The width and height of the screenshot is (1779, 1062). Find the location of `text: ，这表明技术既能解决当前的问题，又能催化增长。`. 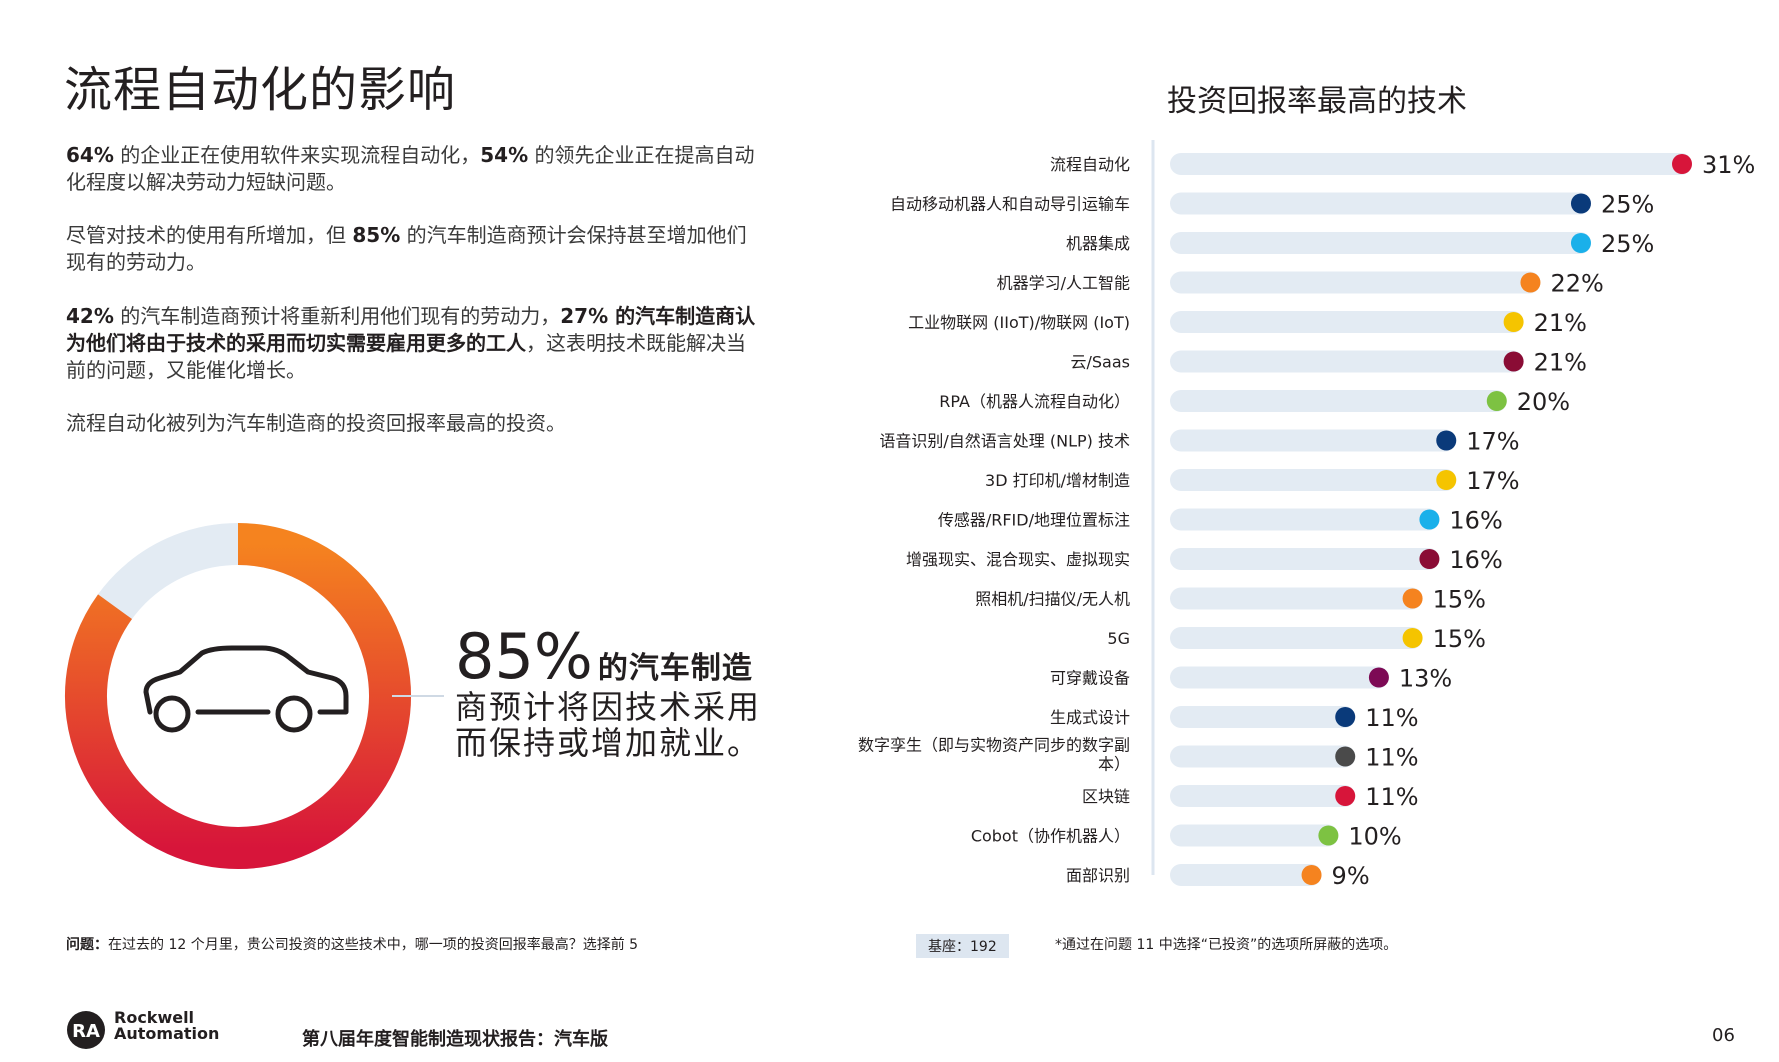

text: ，这表明技术既能解决当前的问题，又能催化增长。 is located at coordinates (406, 356).